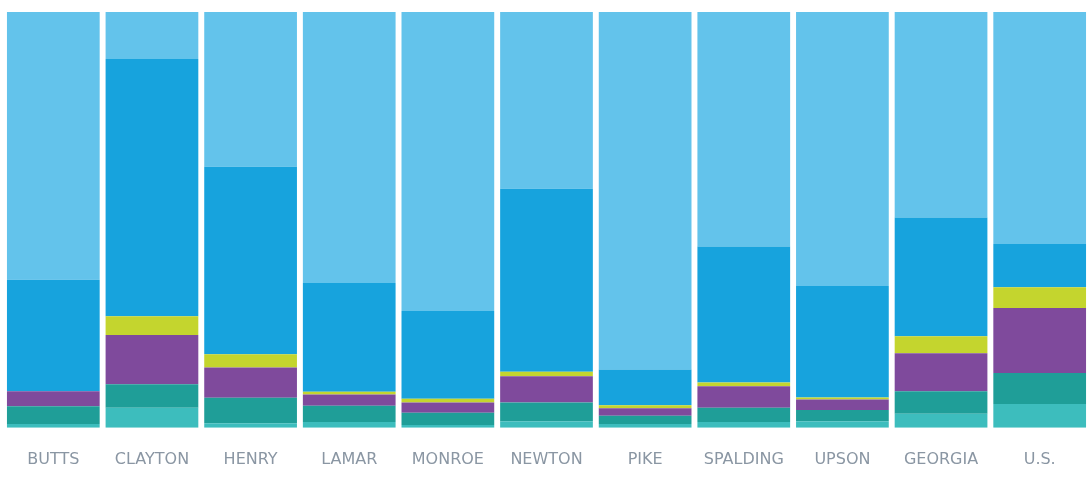 This screenshot has height=487, width=1089. I want to click on x-tick-label: HENRY, so click(250, 458).